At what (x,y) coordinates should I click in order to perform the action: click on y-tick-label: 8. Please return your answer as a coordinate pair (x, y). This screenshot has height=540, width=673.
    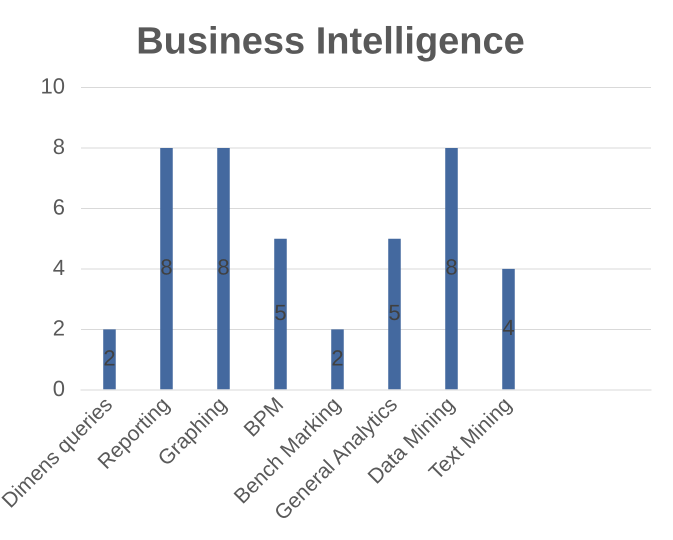
    Looking at the image, I should click on (58, 147).